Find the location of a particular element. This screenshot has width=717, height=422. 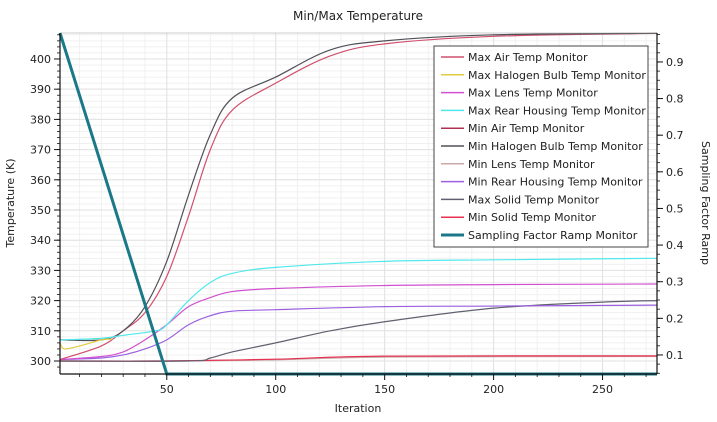

legend-label: Max Lens Temp Monitor is located at coordinates (533, 93).